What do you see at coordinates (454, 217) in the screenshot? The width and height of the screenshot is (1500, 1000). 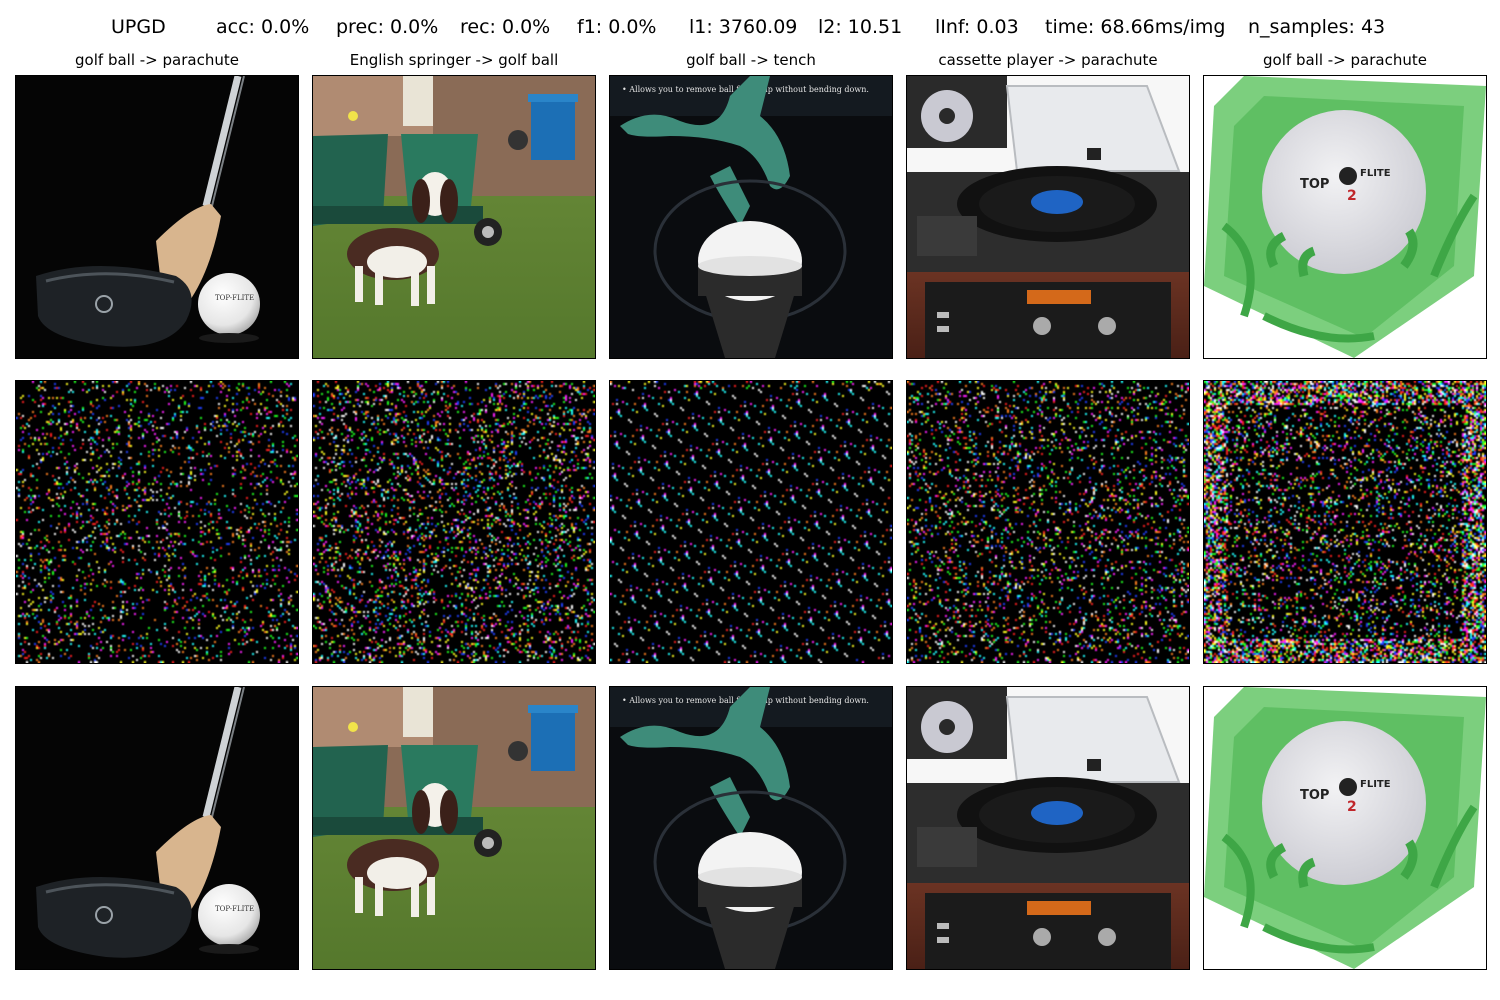 I see `original-image-springer-dog` at bounding box center [454, 217].